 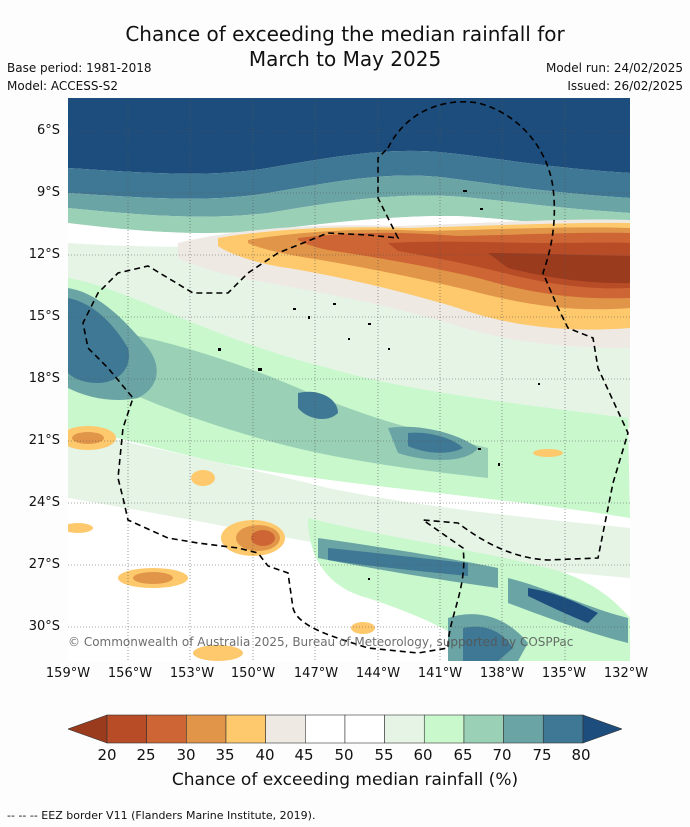 I want to click on colorbar-label-45: 45, so click(x=304, y=755).